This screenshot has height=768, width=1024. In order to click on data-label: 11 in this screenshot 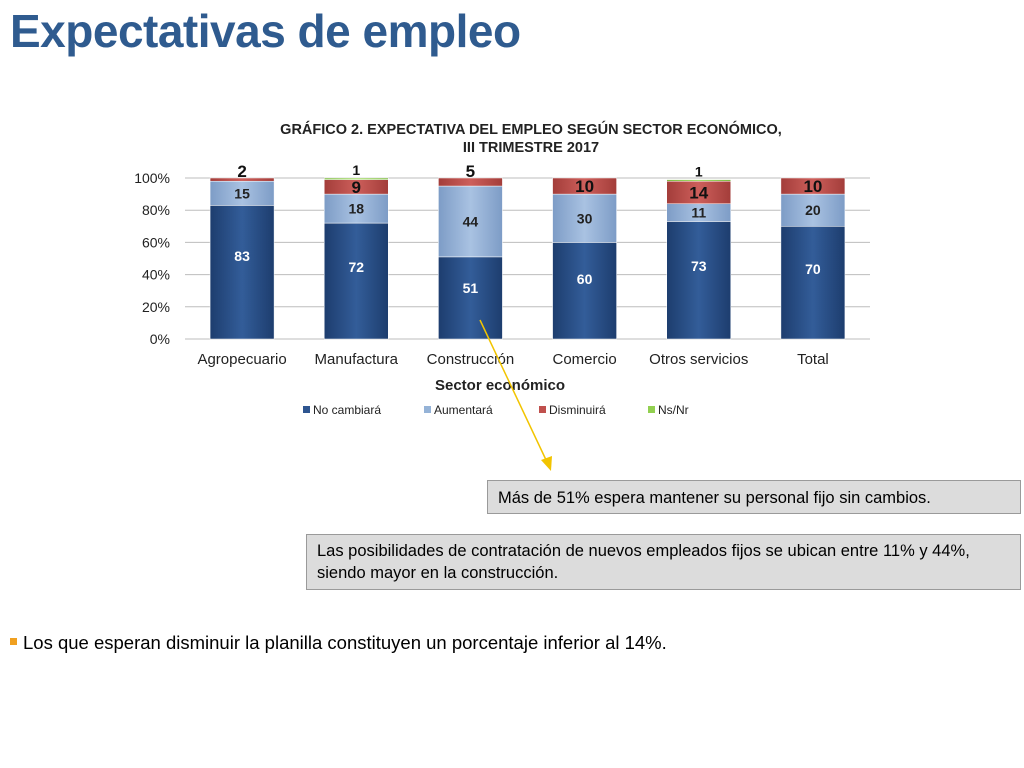, I will do `click(698, 213)`.